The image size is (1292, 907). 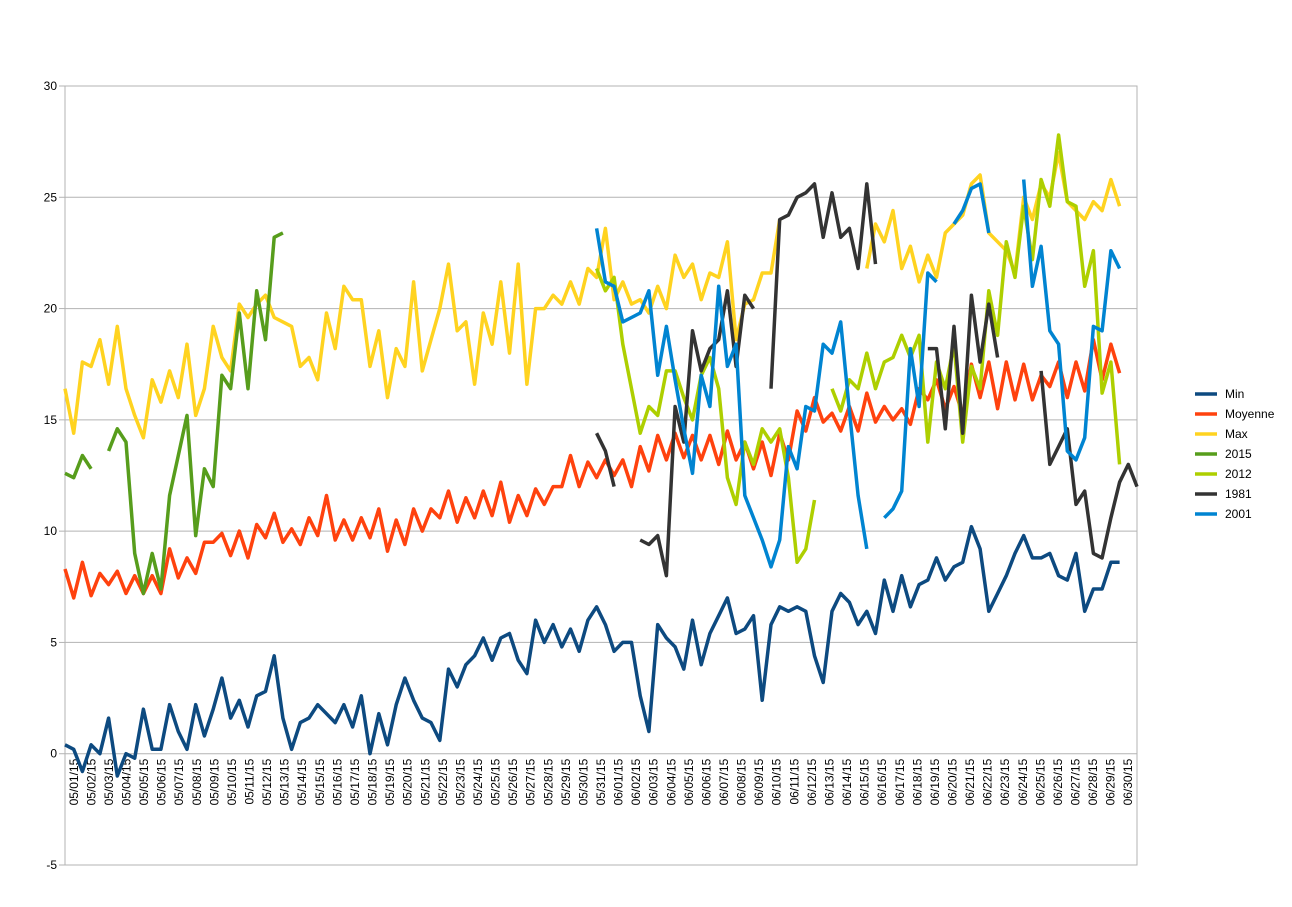 What do you see at coordinates (706, 781) in the screenshot?
I see `x-tick-label: 06/06/15` at bounding box center [706, 781].